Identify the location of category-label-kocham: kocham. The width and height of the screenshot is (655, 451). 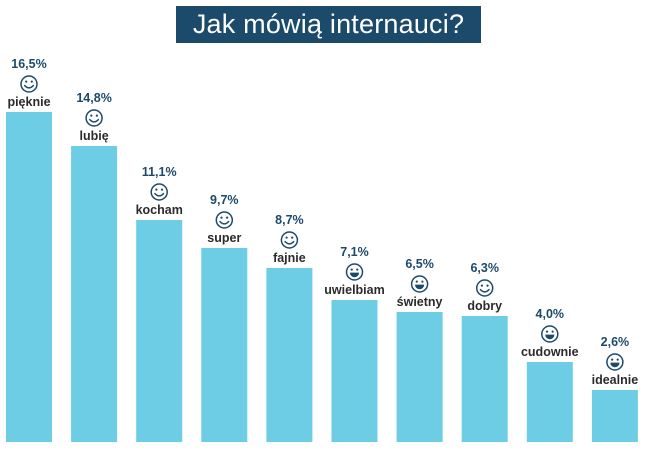
(159, 210).